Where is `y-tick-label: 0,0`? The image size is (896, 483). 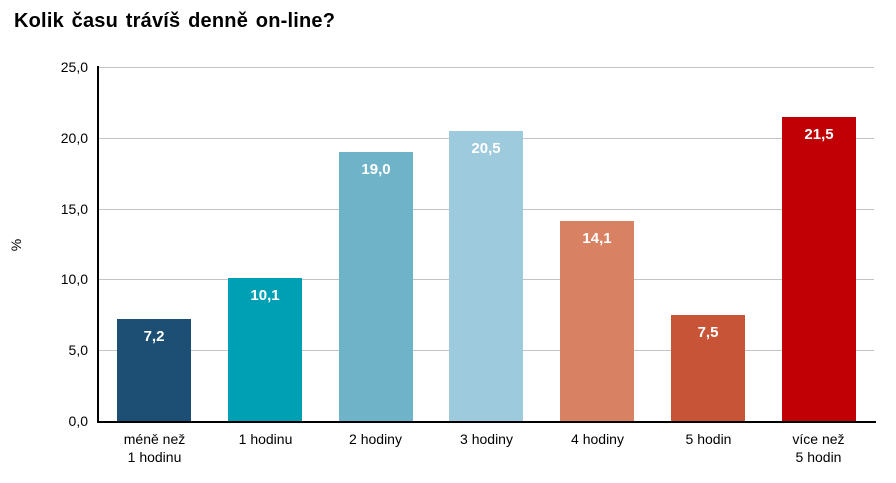 y-tick-label: 0,0 is located at coordinates (78, 421).